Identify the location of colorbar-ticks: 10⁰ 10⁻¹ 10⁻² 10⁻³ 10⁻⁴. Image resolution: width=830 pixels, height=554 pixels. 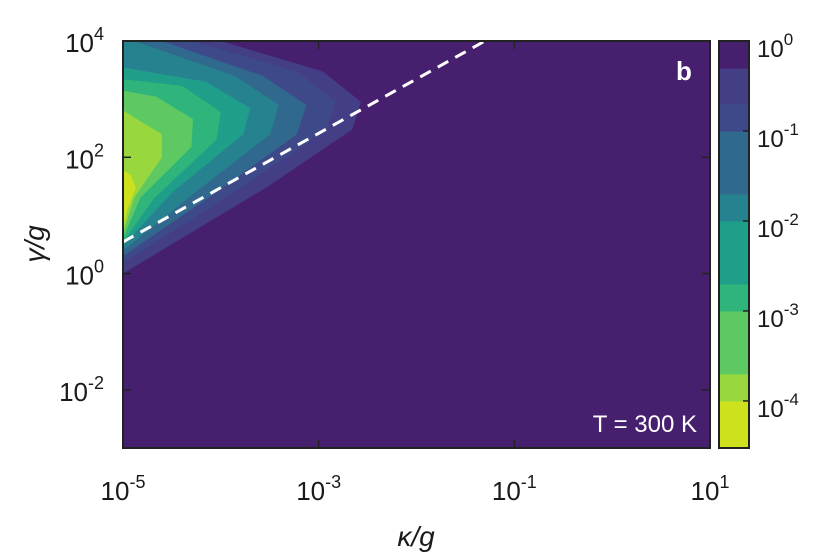
(771, 226).